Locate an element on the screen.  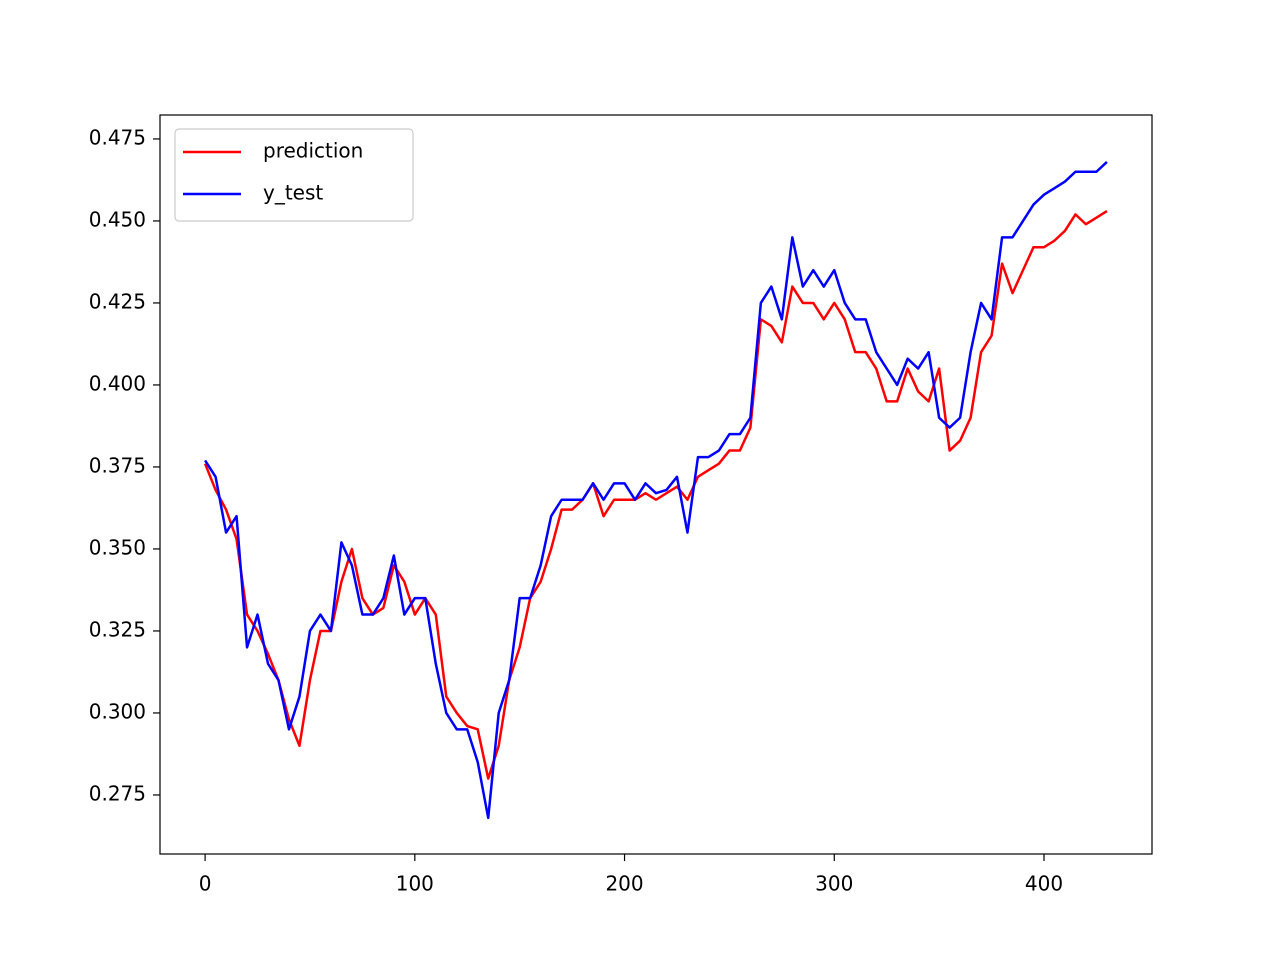
y-tick-label: 0.400 is located at coordinates (117, 383).